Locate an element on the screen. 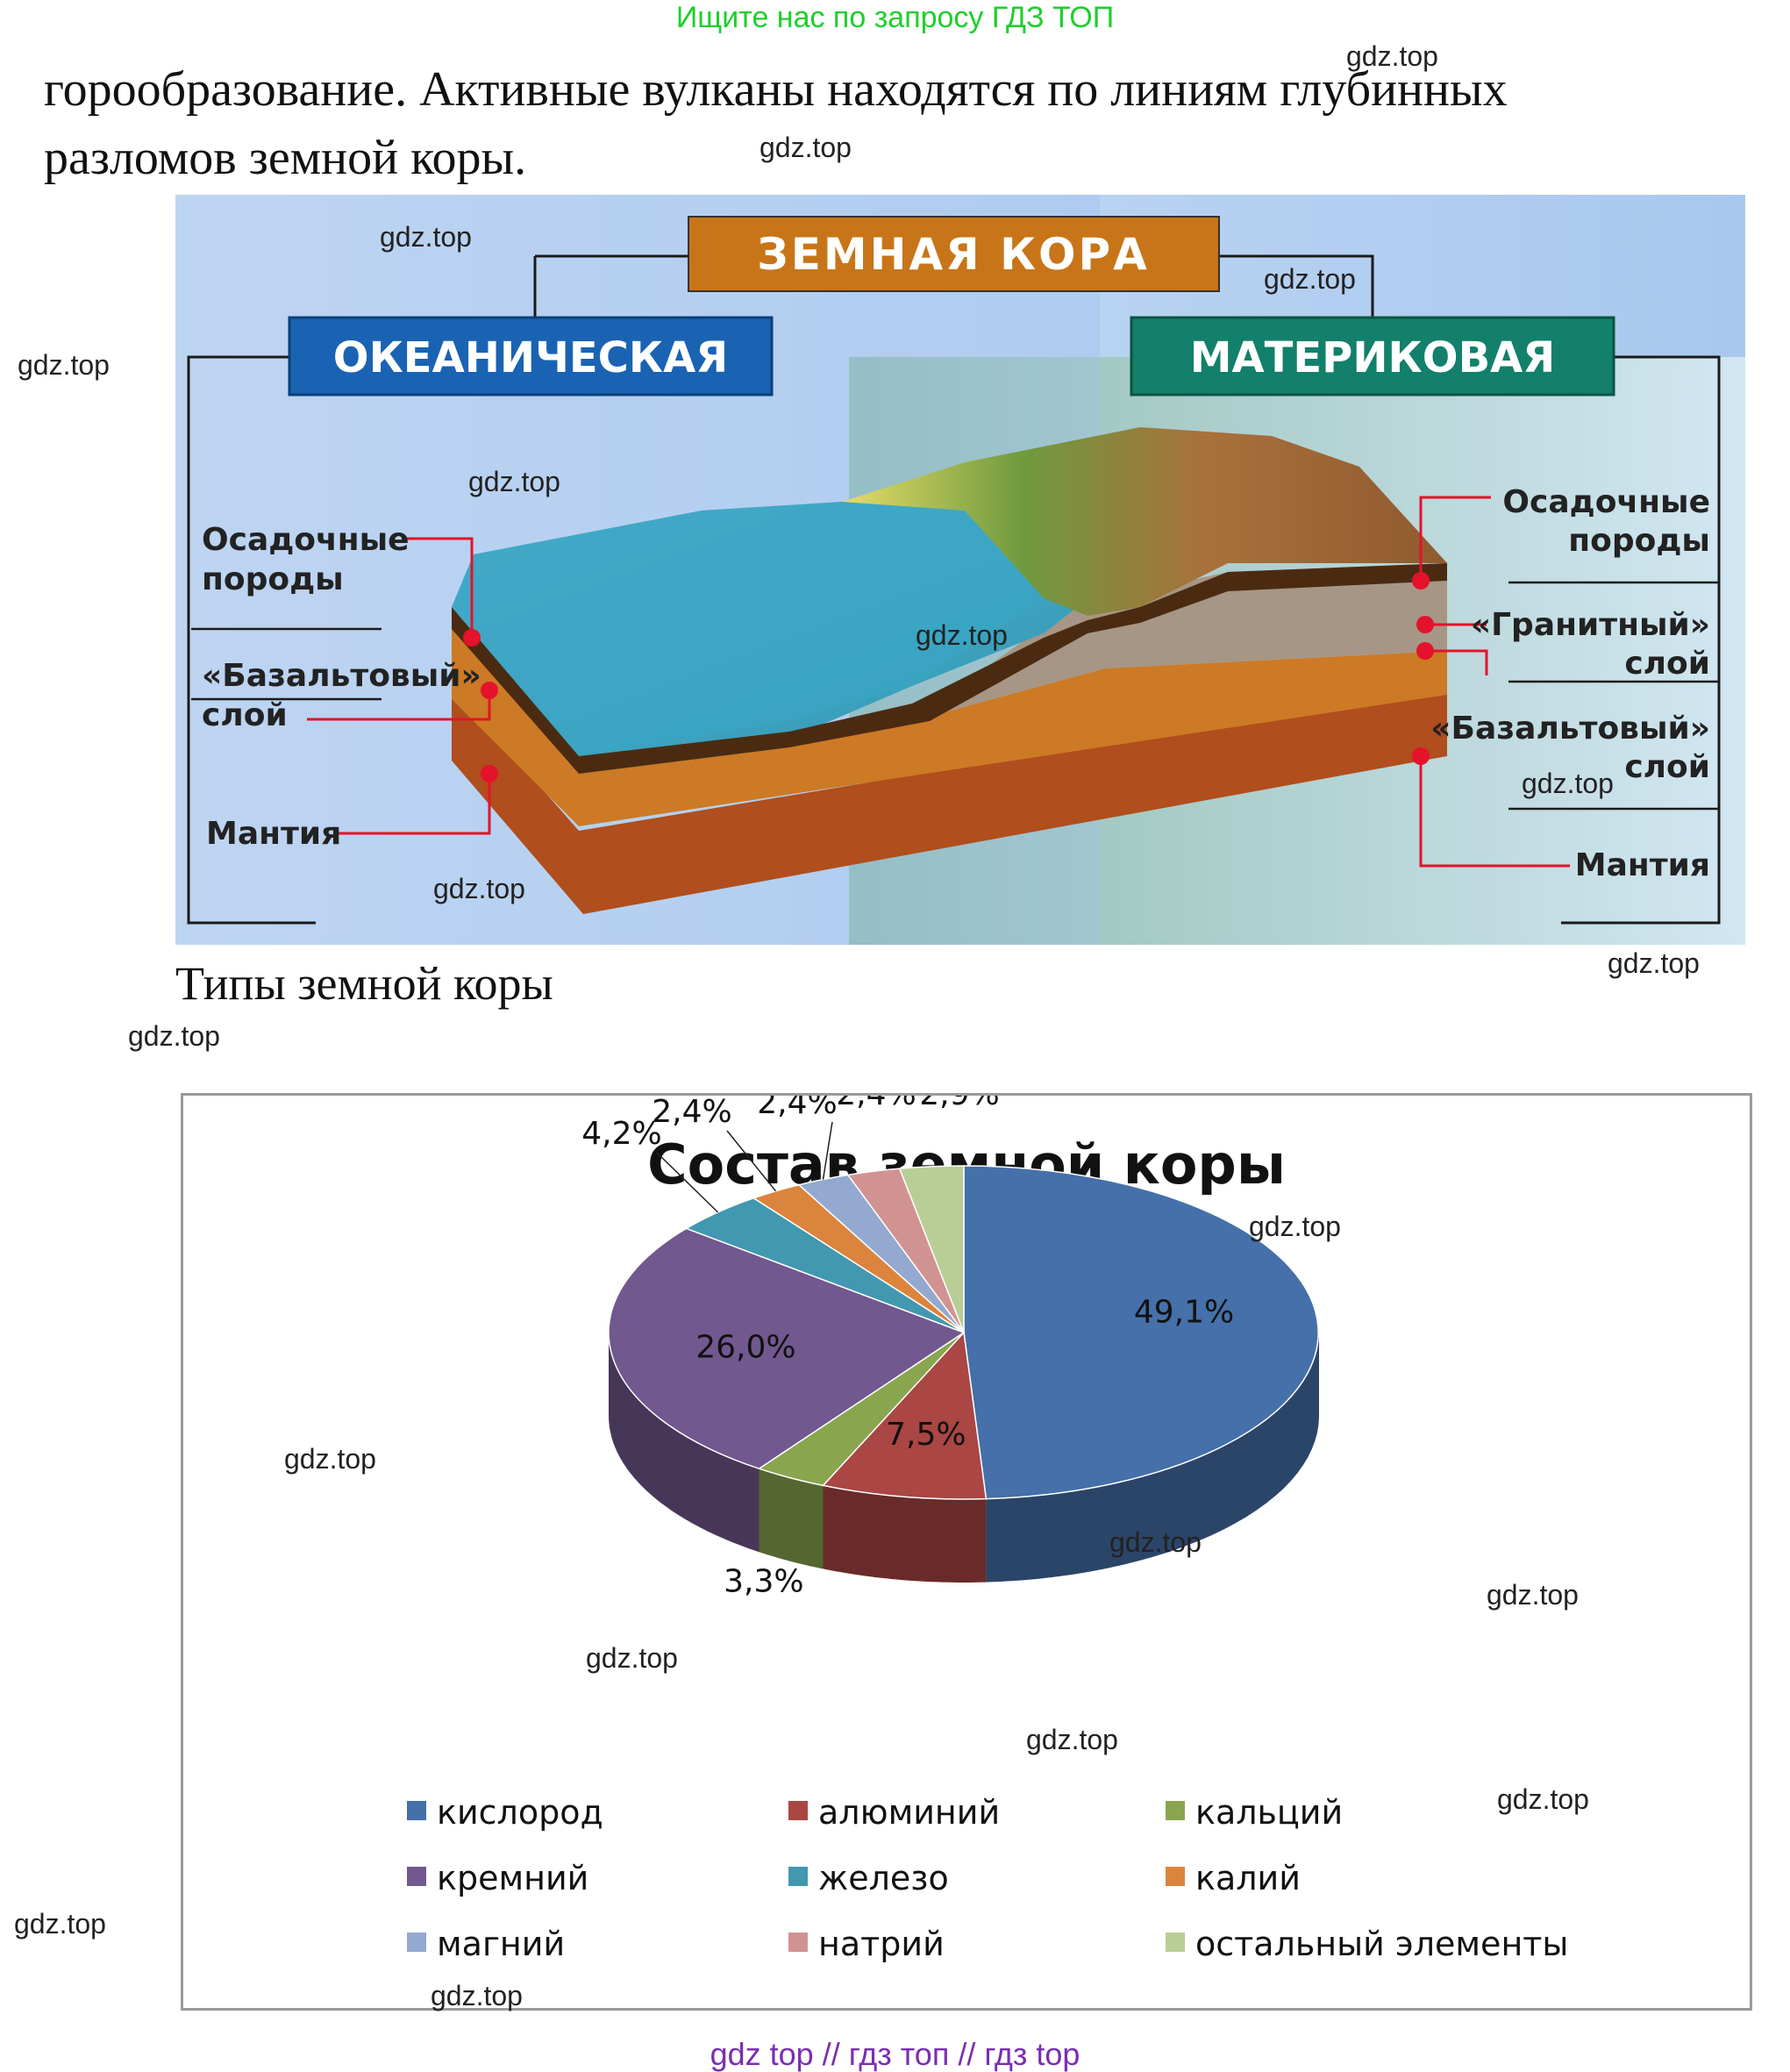 This screenshot has width=1790, height=2072. continental-basalt-label-2: слой is located at coordinates (1667, 767).